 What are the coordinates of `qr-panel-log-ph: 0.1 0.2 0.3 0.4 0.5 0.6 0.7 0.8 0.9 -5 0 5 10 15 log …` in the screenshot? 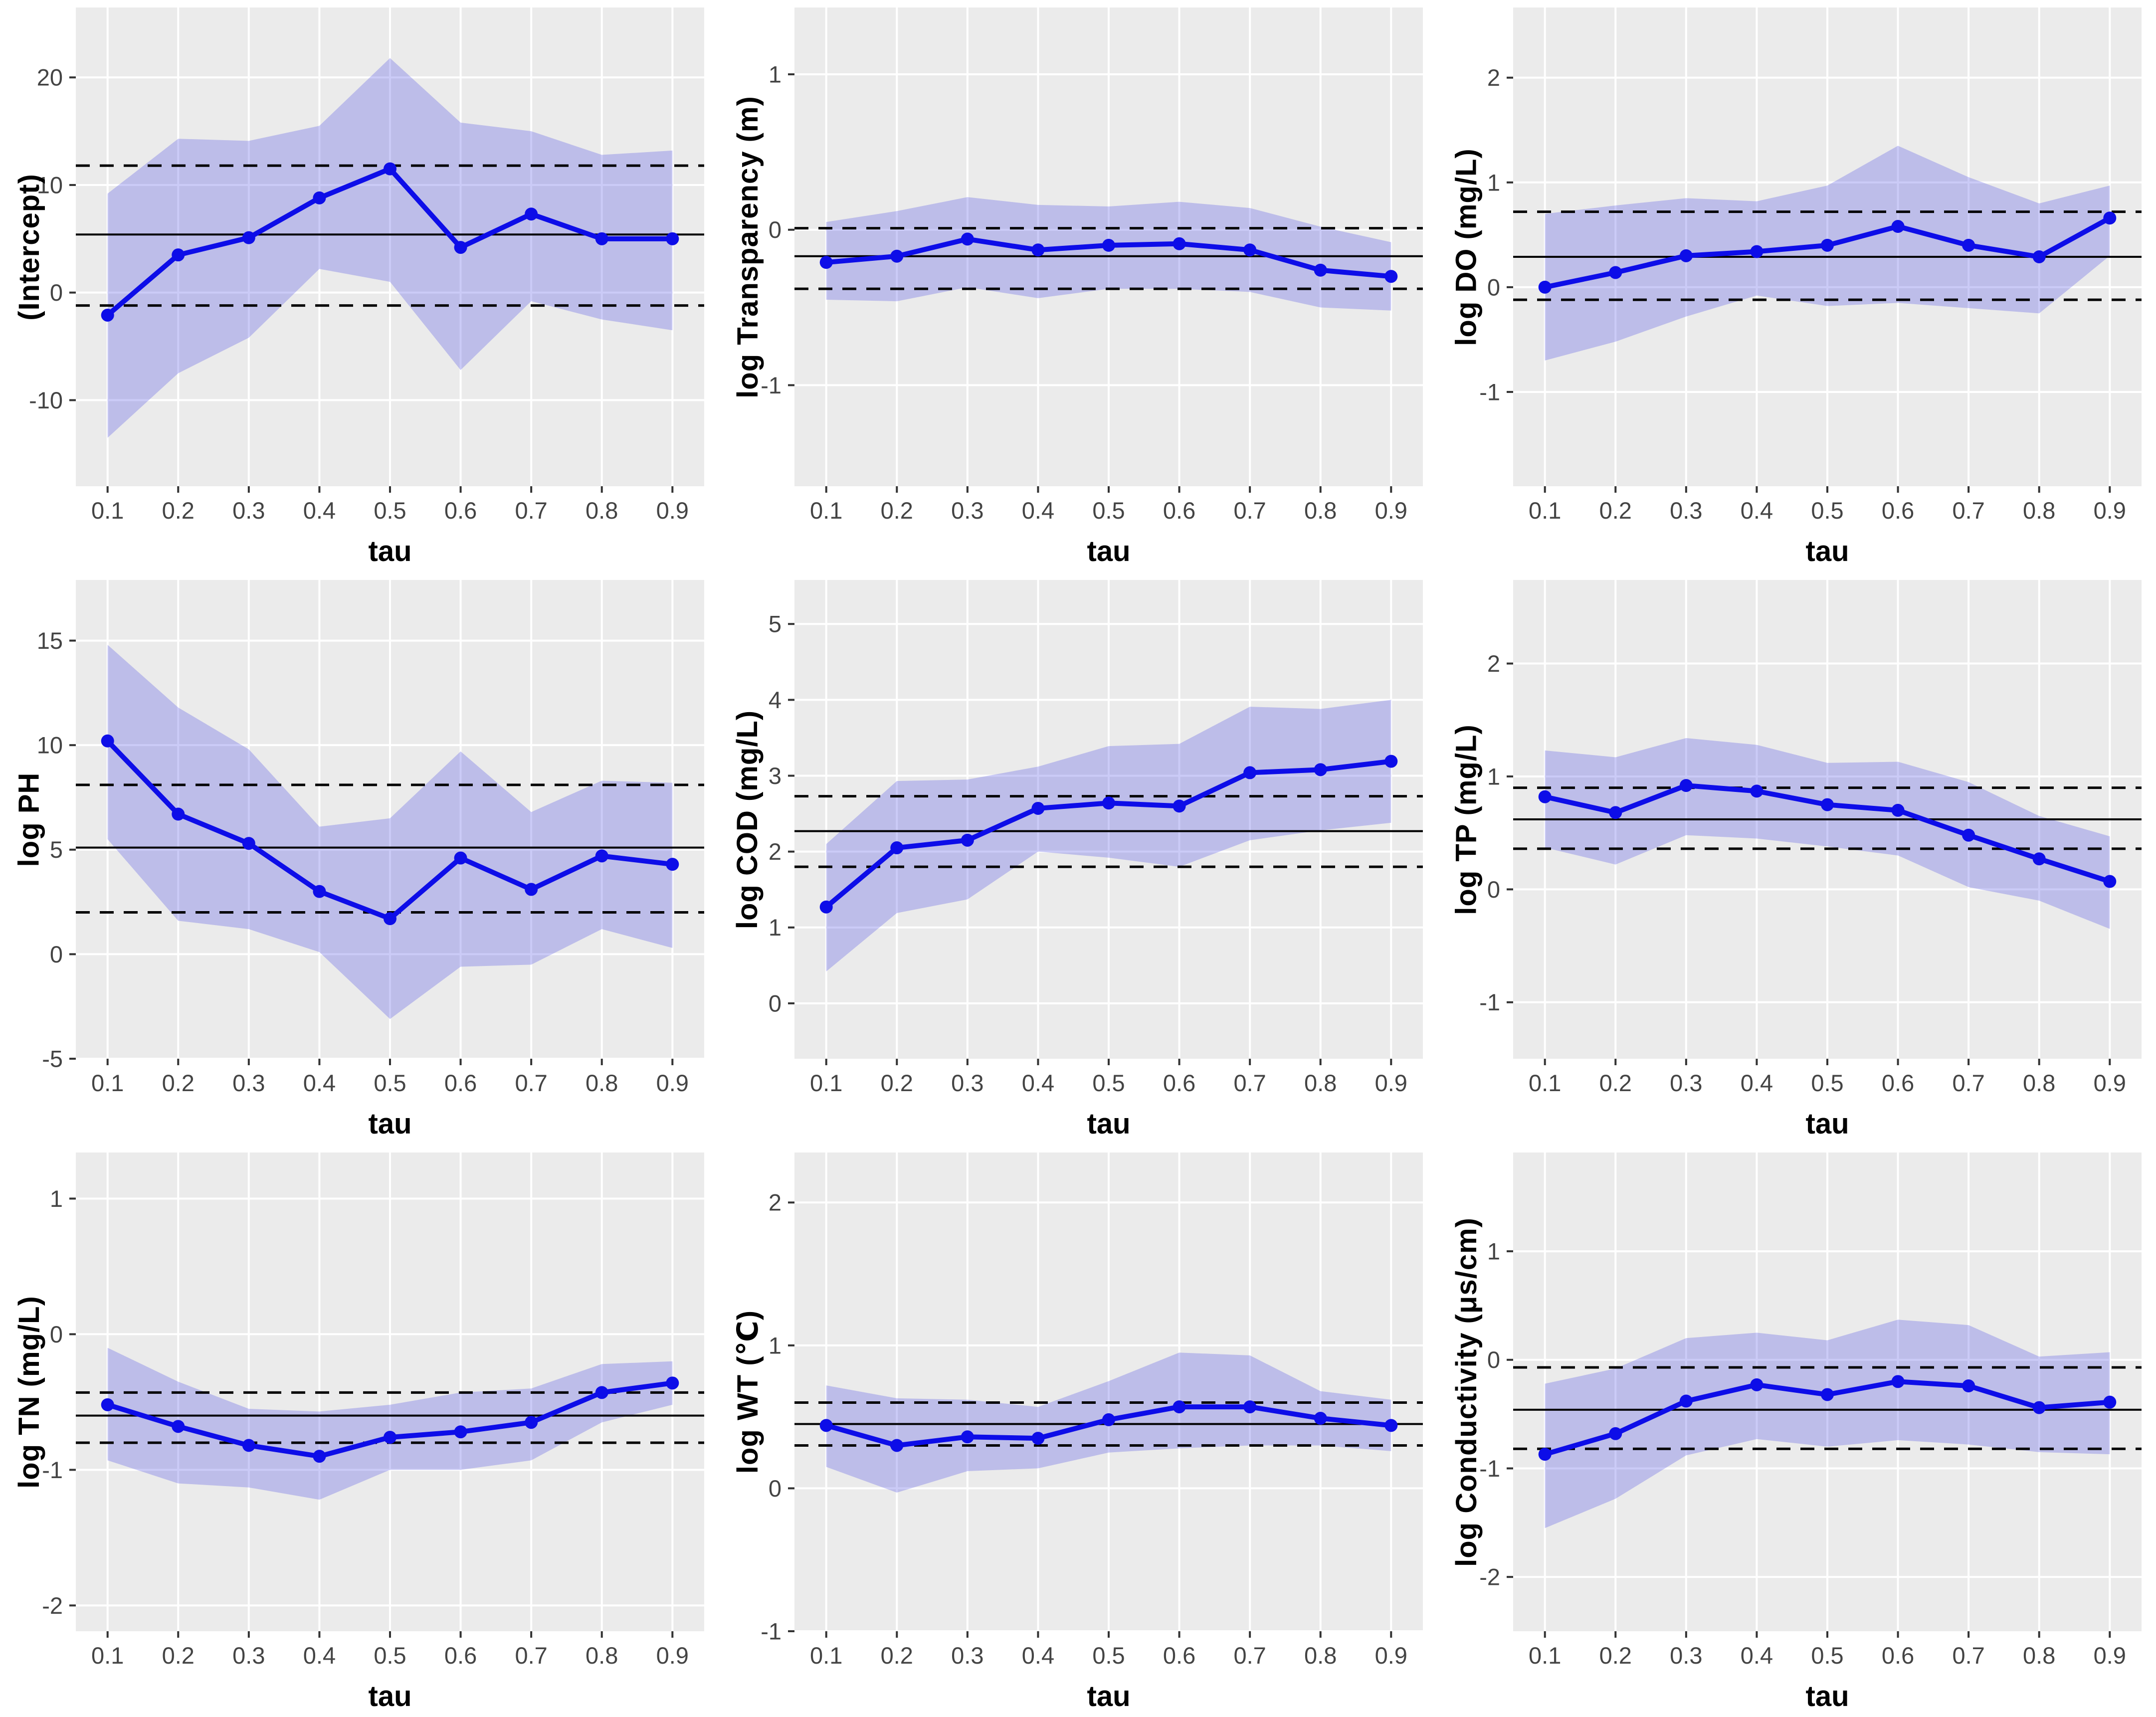 It's located at (359, 859).